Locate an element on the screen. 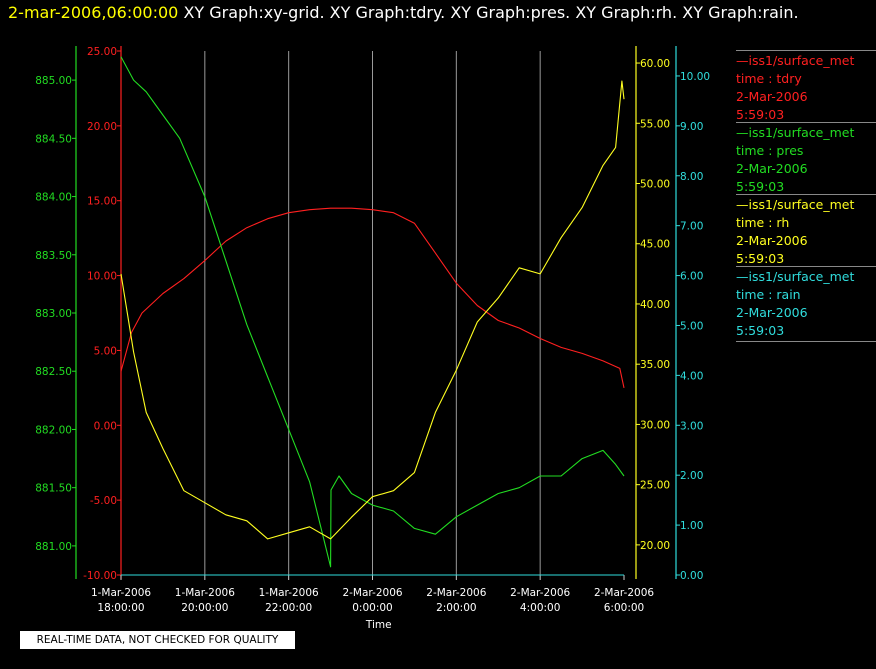 This screenshot has width=876, height=669. legend-variable: time : tdry is located at coordinates (769, 78).